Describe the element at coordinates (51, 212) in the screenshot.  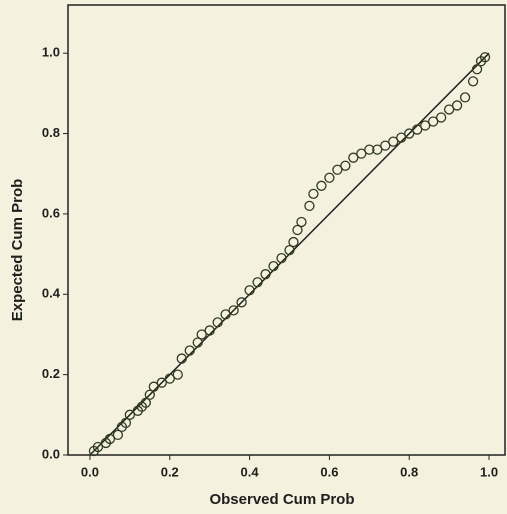
I see `y-tick-label: 0.6` at that location.